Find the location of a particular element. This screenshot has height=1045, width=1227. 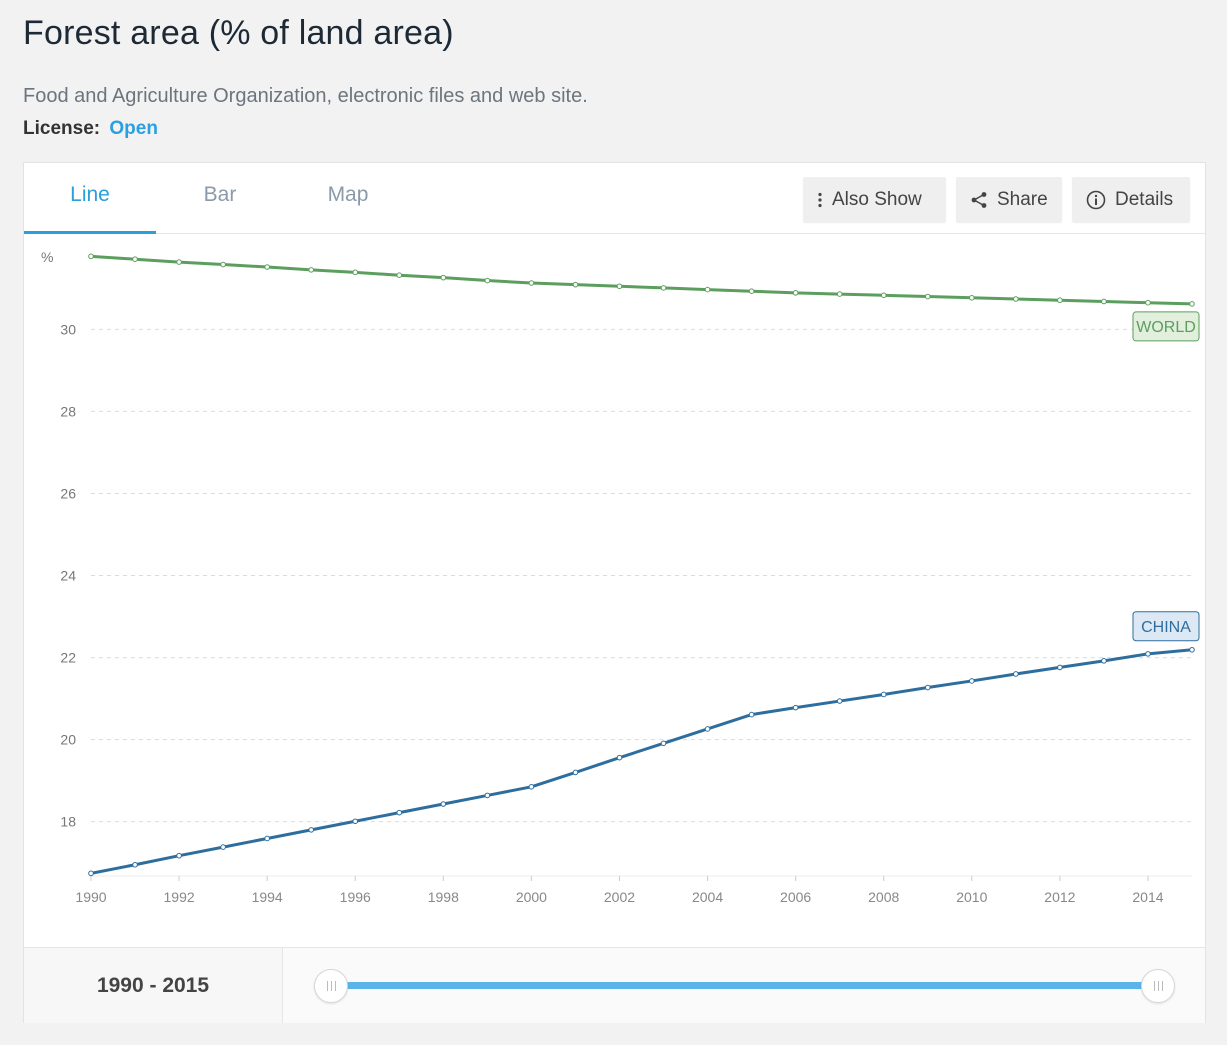

license-info: License: Open is located at coordinates (90, 129).